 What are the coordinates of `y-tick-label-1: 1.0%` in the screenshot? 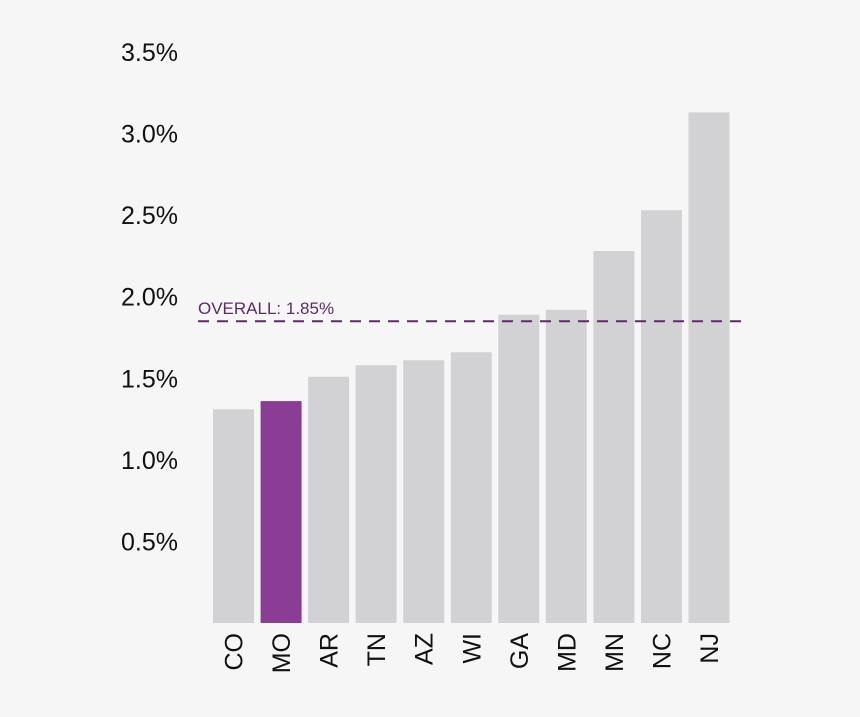 It's located at (149, 461).